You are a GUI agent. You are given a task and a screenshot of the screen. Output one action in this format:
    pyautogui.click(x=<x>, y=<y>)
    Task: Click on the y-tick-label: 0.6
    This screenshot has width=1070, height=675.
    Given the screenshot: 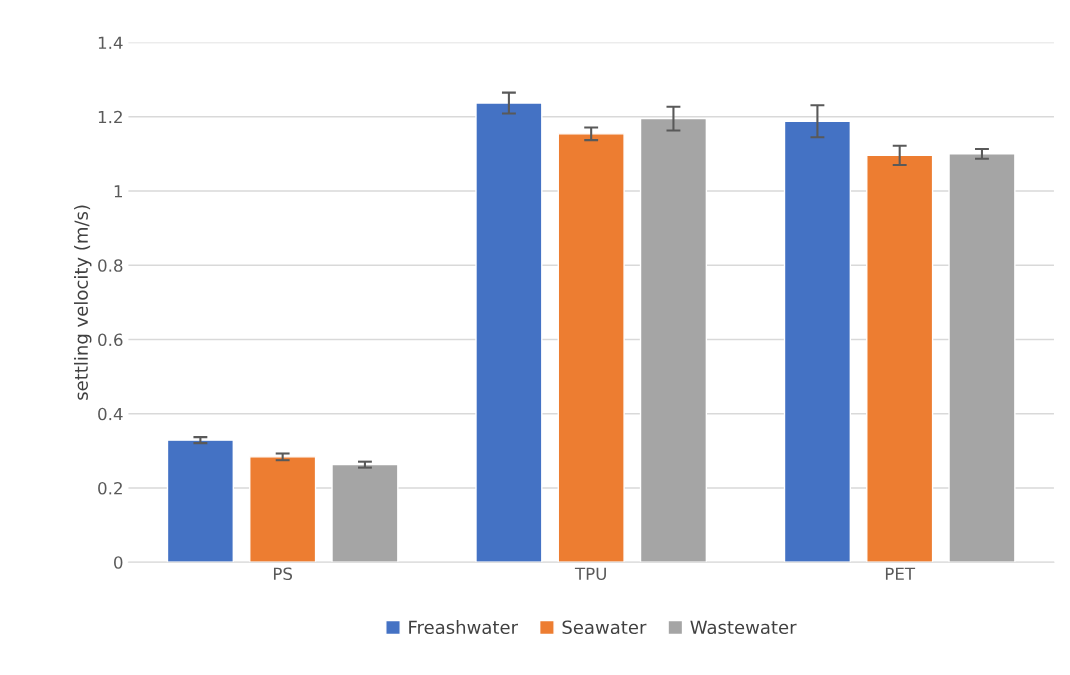 What is the action you would take?
    pyautogui.click(x=110, y=340)
    